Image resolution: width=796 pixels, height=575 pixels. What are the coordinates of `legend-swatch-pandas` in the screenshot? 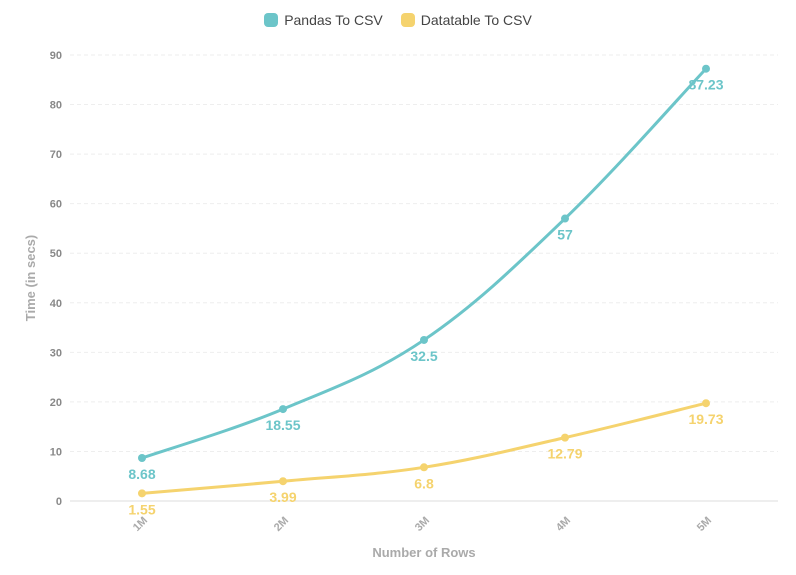 It's located at (271, 20).